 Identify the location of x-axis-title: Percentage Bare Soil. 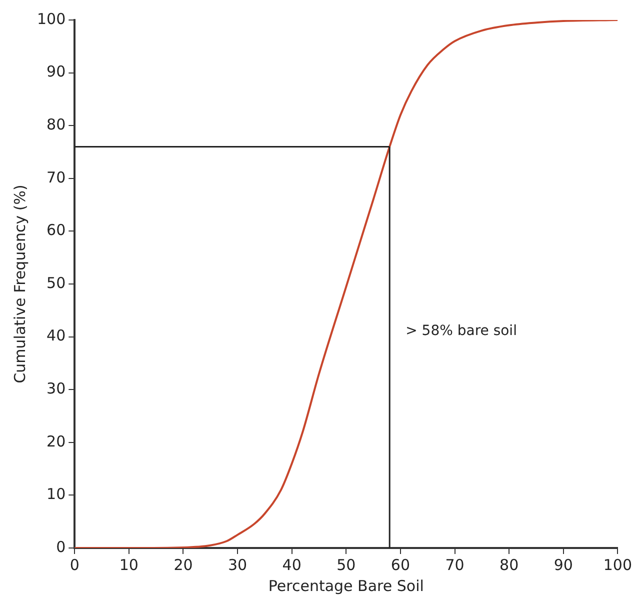
(346, 585).